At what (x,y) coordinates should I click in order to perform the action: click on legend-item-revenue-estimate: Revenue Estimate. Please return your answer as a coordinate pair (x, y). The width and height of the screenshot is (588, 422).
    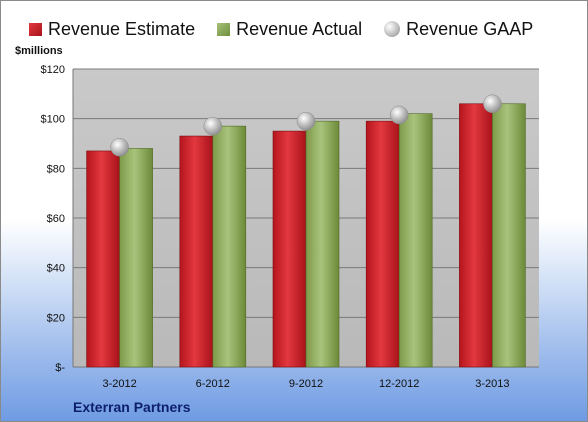
    Looking at the image, I should click on (112, 29).